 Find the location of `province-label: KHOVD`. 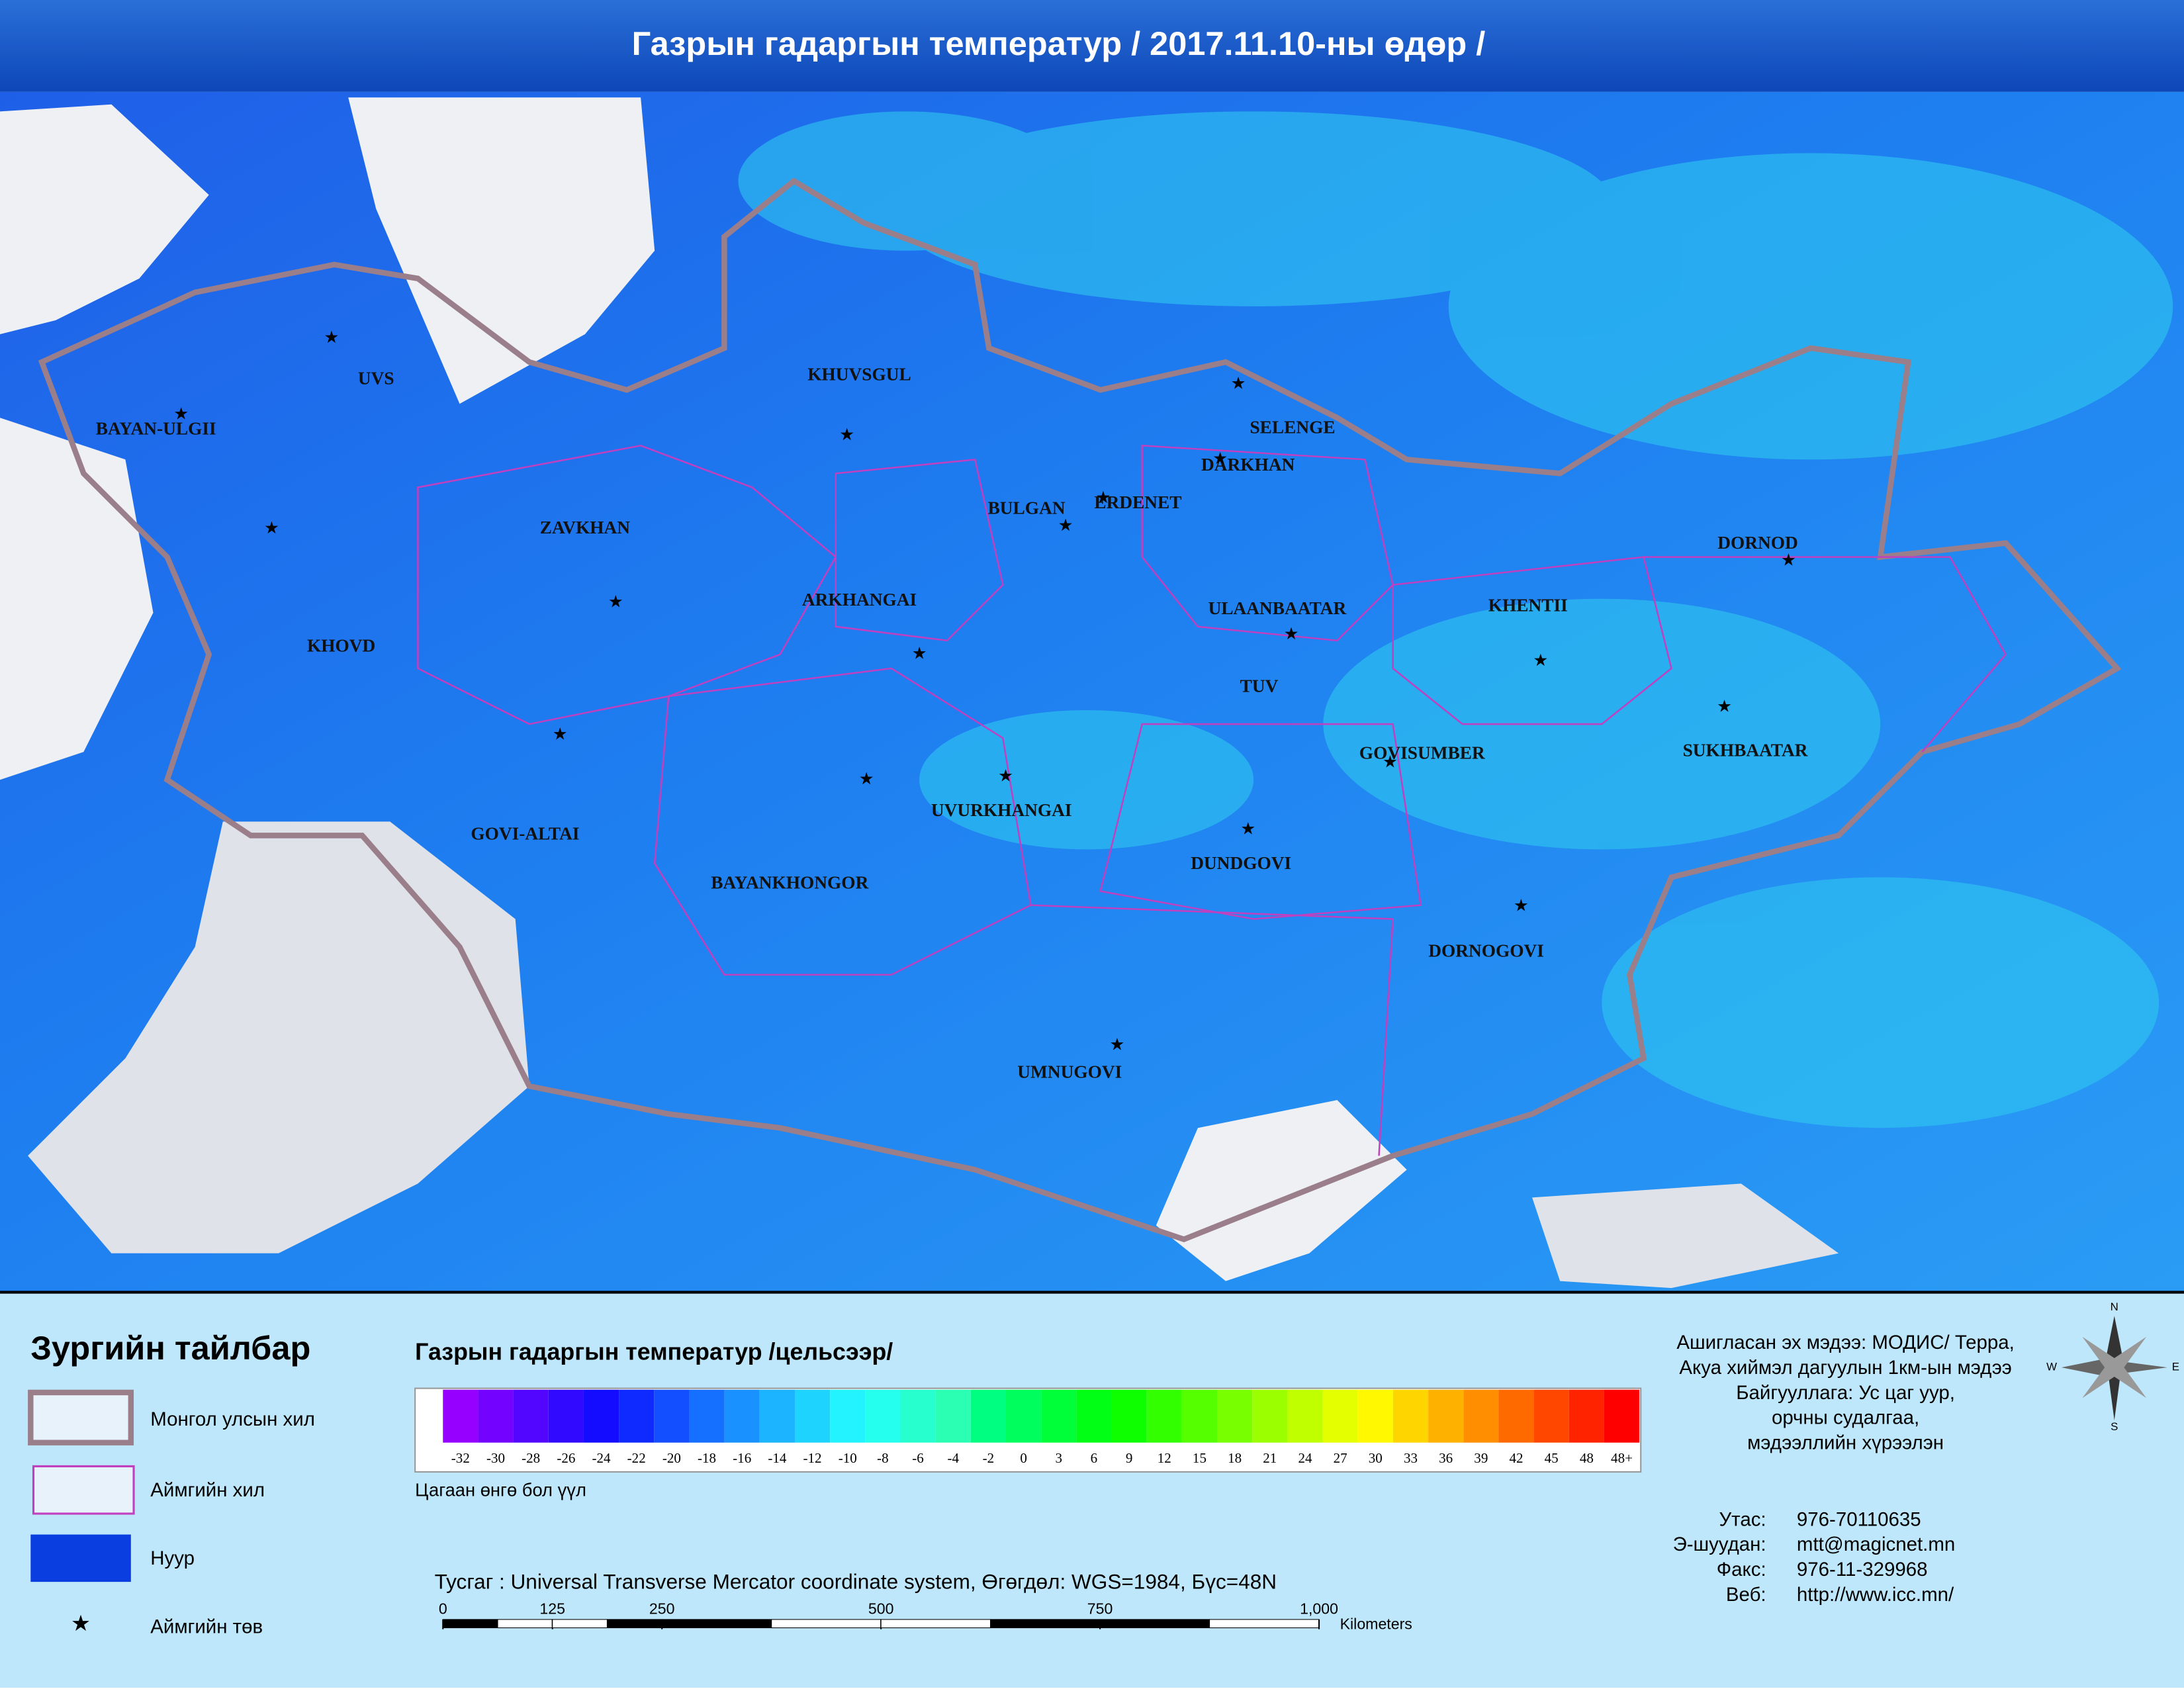

province-label: KHOVD is located at coordinates (341, 646).